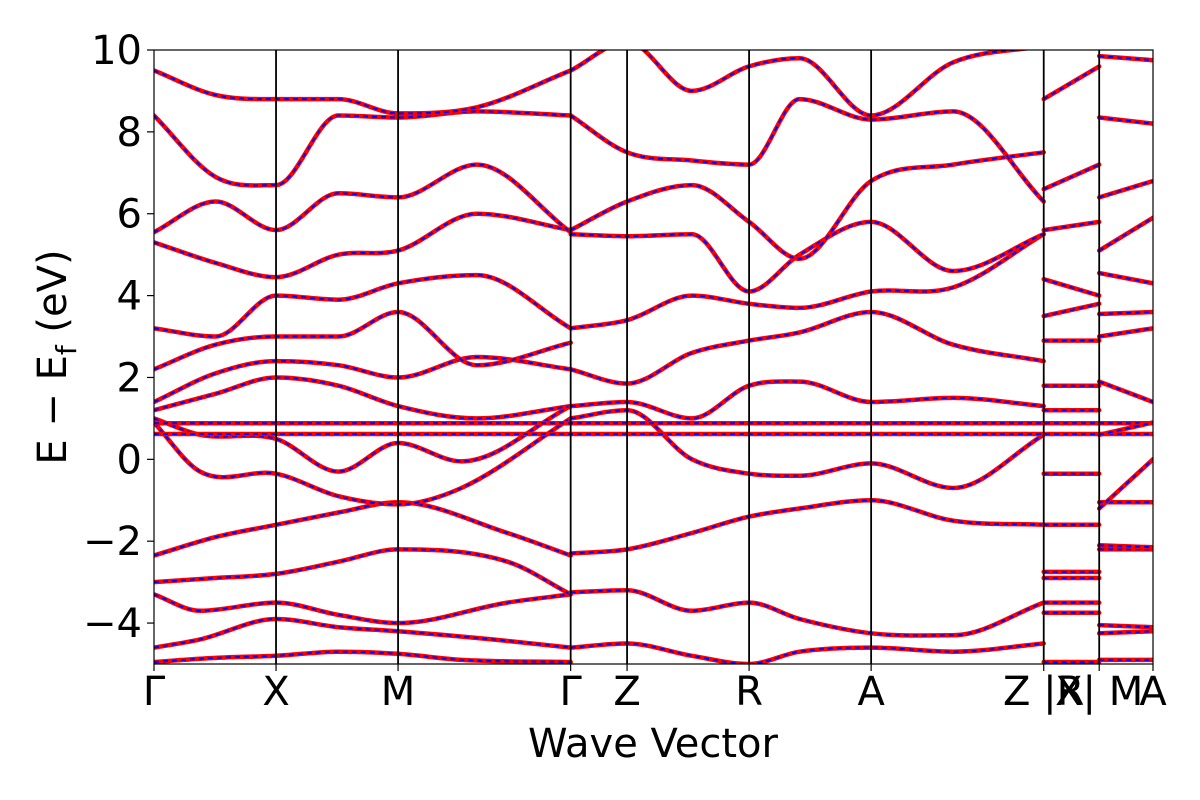  What do you see at coordinates (275, 692) in the screenshot?
I see `x-tick-label: X` at bounding box center [275, 692].